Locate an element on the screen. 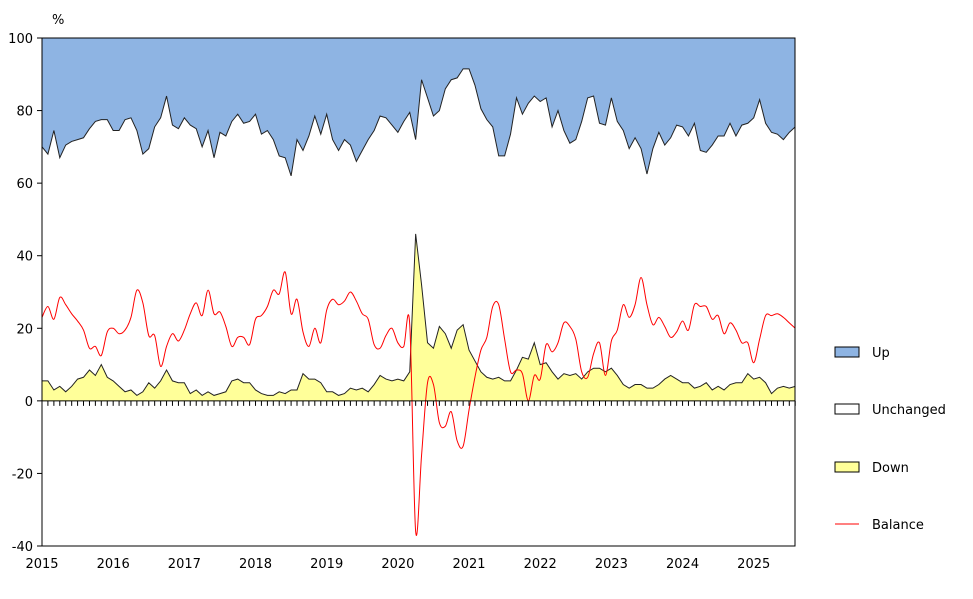 The width and height of the screenshot is (973, 599). x-tick-label: 2016 is located at coordinates (113, 564).